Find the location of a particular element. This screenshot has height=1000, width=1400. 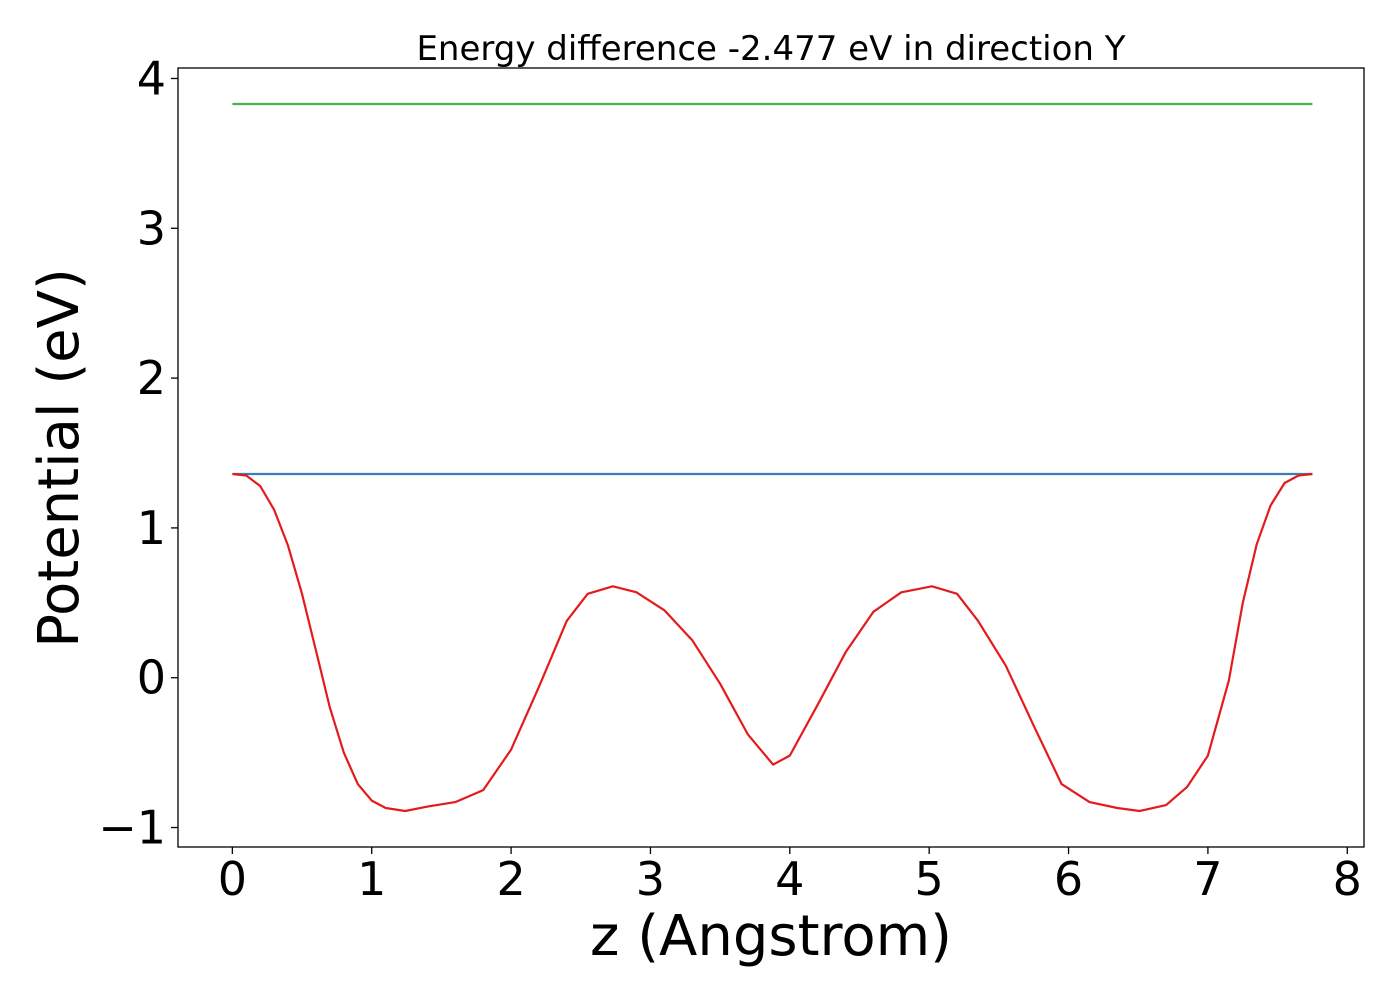

x-tick-label: 5 is located at coordinates (929, 879).